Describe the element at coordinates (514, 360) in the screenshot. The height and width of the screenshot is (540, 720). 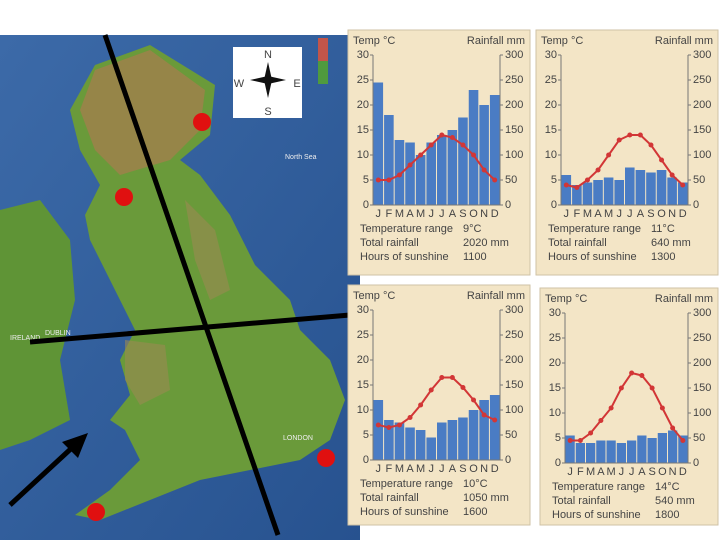
I see `y2-tick-label: 200` at that location.